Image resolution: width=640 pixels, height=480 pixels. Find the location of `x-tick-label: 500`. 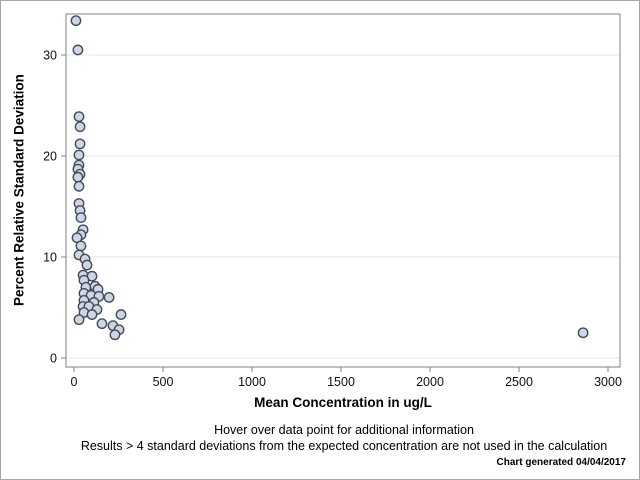

x-tick-label: 500 is located at coordinates (163, 382).